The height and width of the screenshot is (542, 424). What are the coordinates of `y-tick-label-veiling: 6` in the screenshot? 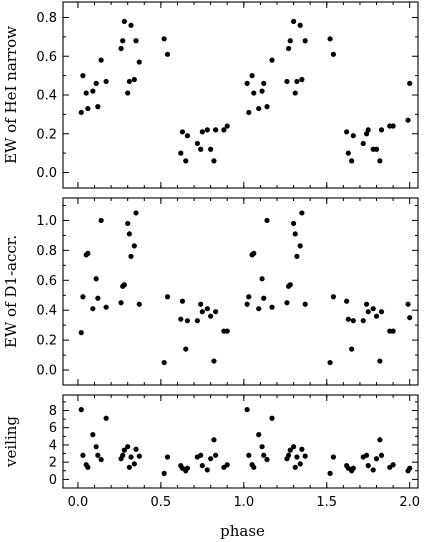 It's located at (53, 428).